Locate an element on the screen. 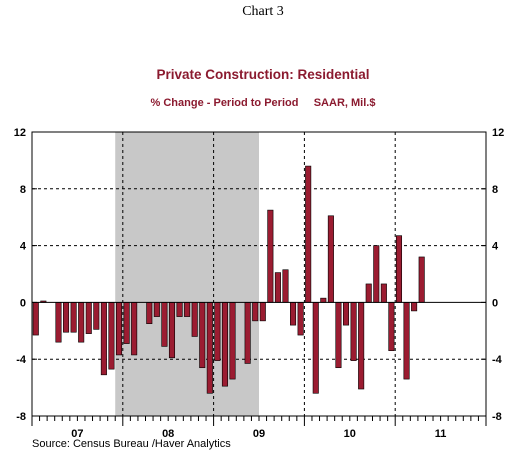 Image resolution: width=526 pixels, height=457 pixels. chart-title: Private Construction: Residential is located at coordinates (263, 74).